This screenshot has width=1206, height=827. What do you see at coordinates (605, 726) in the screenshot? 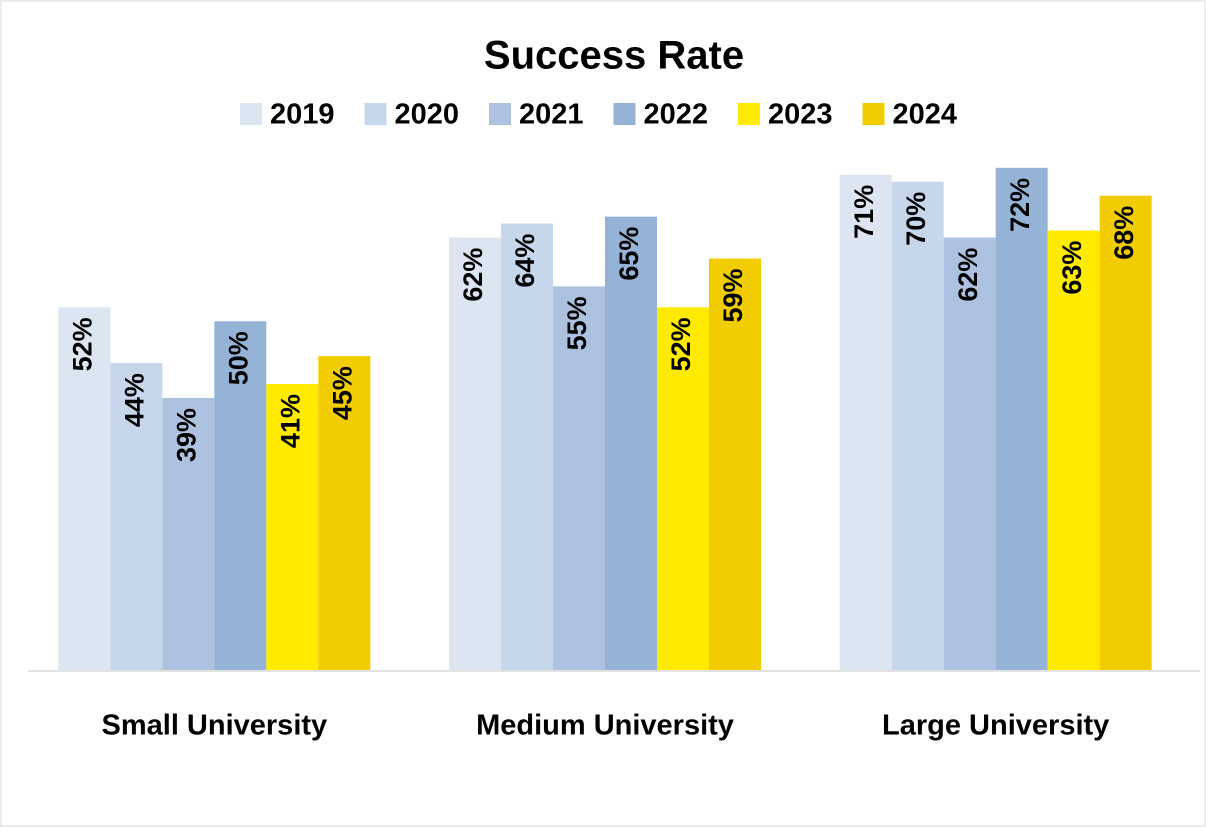
I see `x-tick-label: Medium University` at bounding box center [605, 726].